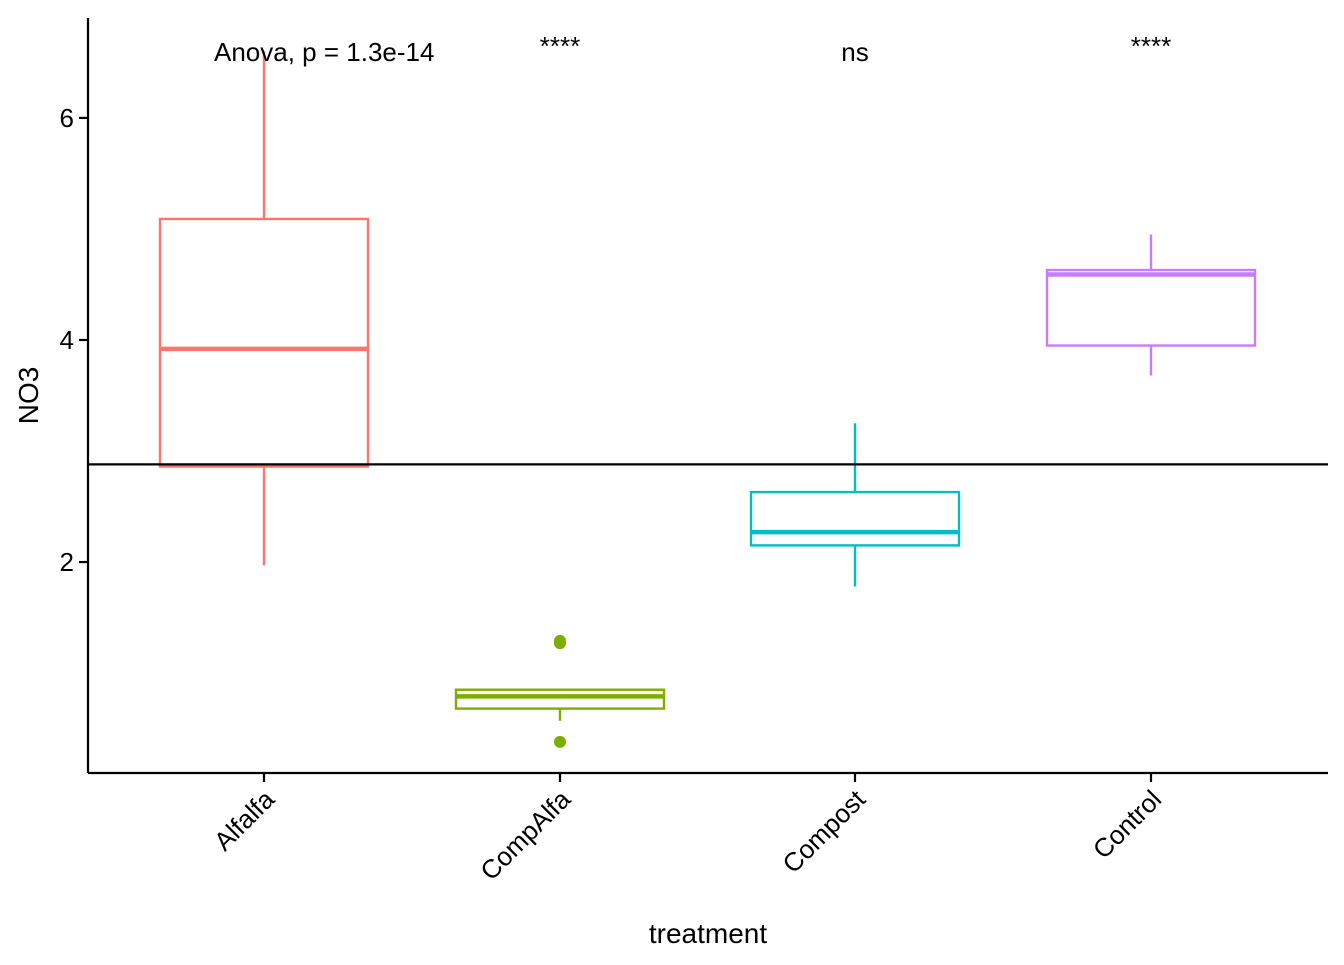  Describe the element at coordinates (67, 118) in the screenshot. I see `y-tick-label: 6` at that location.